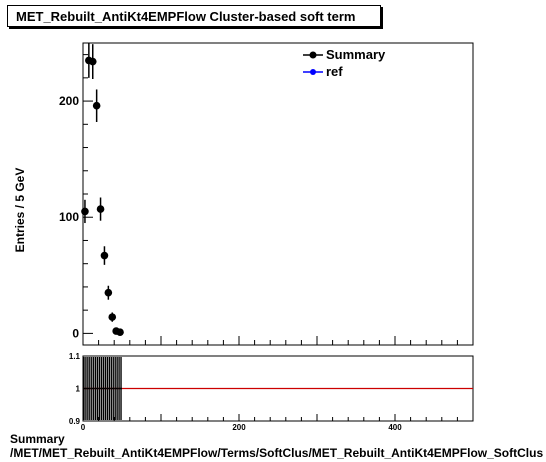 Image resolution: width=546 pixels, height=462 pixels. I want to click on legend-ref-marker, so click(313, 72).